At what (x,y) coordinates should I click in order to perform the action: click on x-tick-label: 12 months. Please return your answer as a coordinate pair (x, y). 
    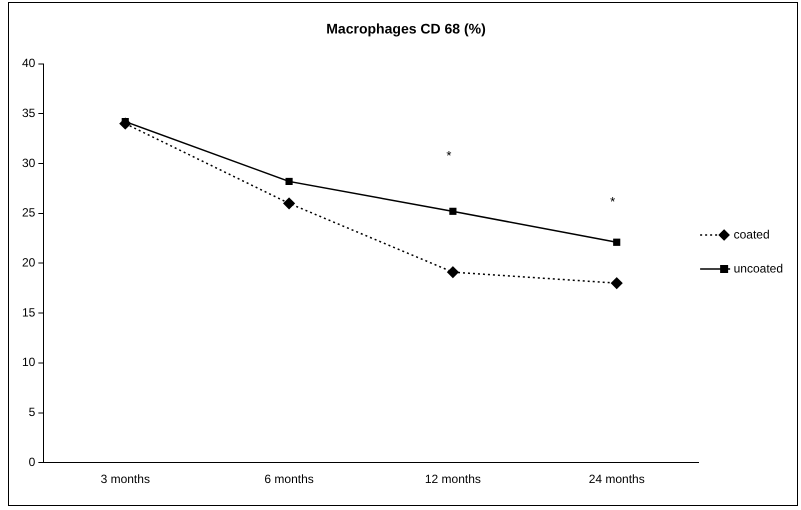
    Looking at the image, I should click on (452, 479).